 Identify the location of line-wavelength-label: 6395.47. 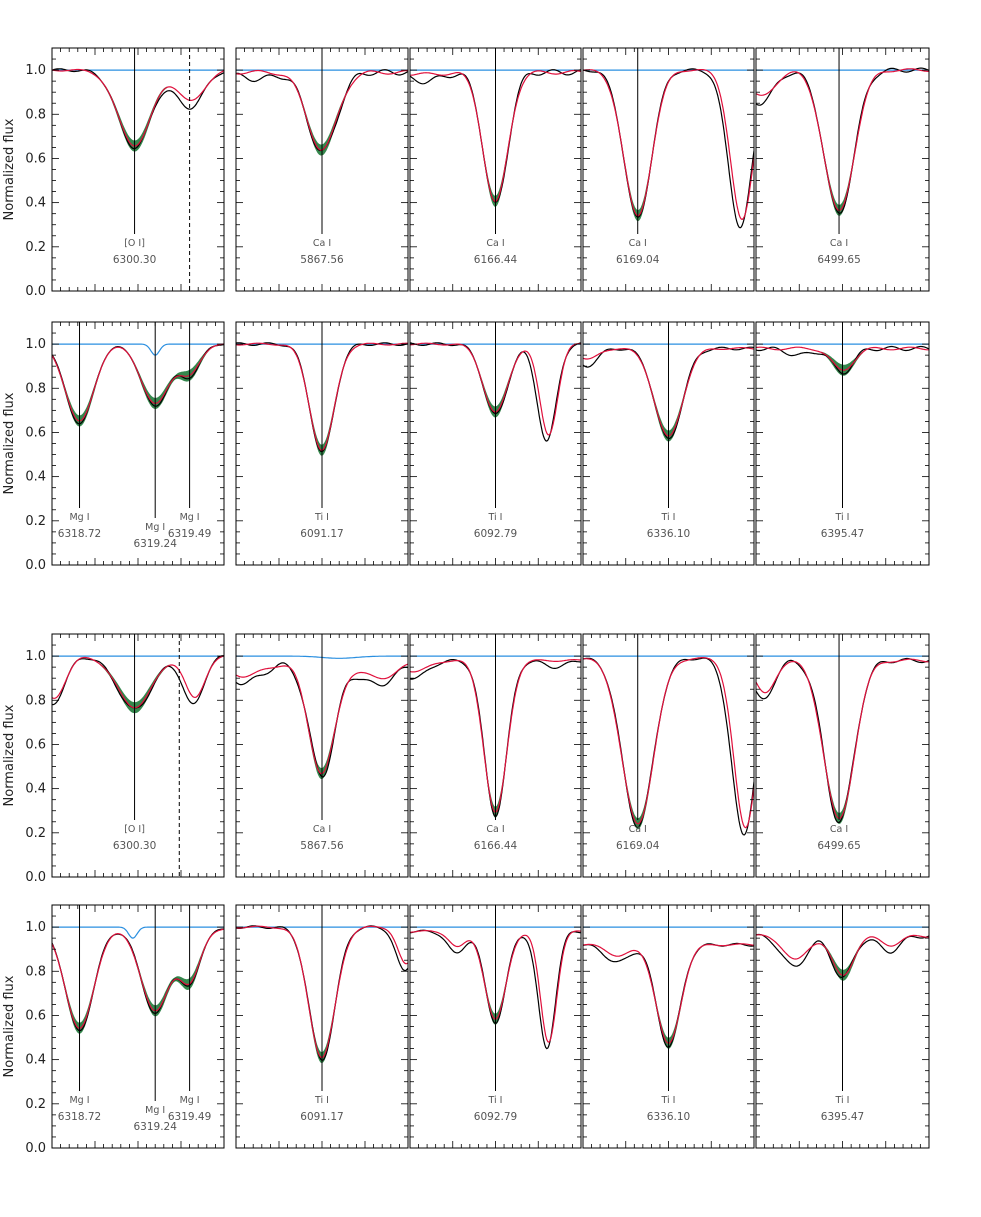
(842, 534).